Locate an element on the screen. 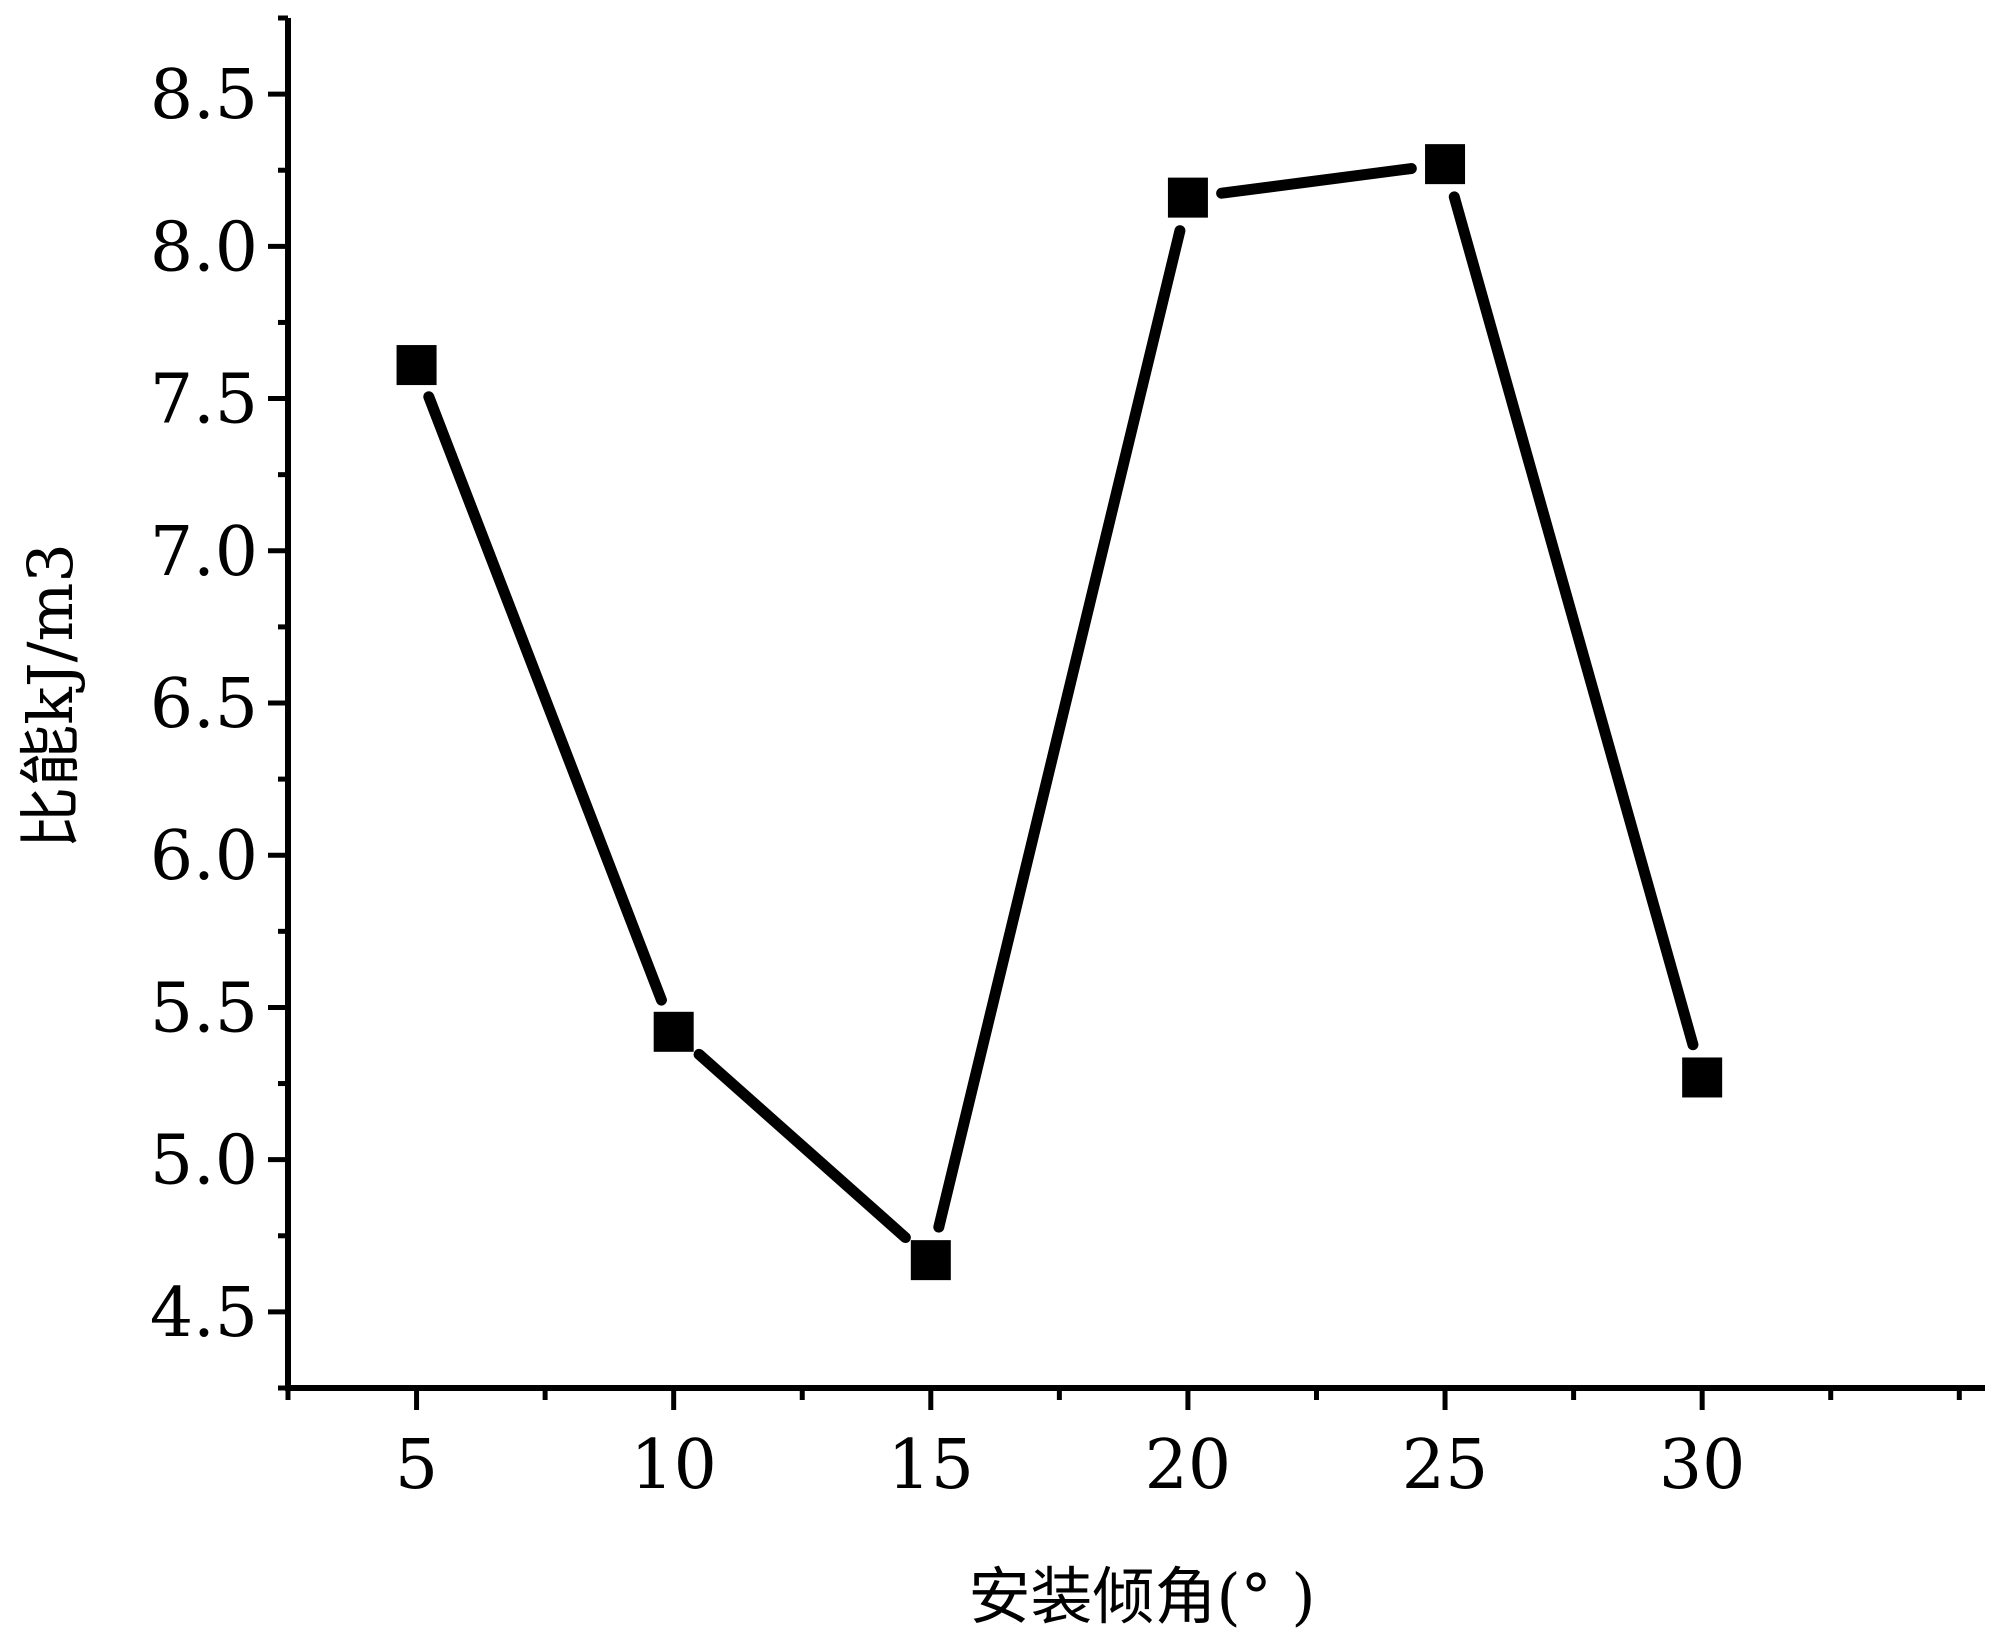 Image resolution: width=2000 pixels, height=1645 pixels. y-tick-label: 5.0 is located at coordinates (204, 1161).